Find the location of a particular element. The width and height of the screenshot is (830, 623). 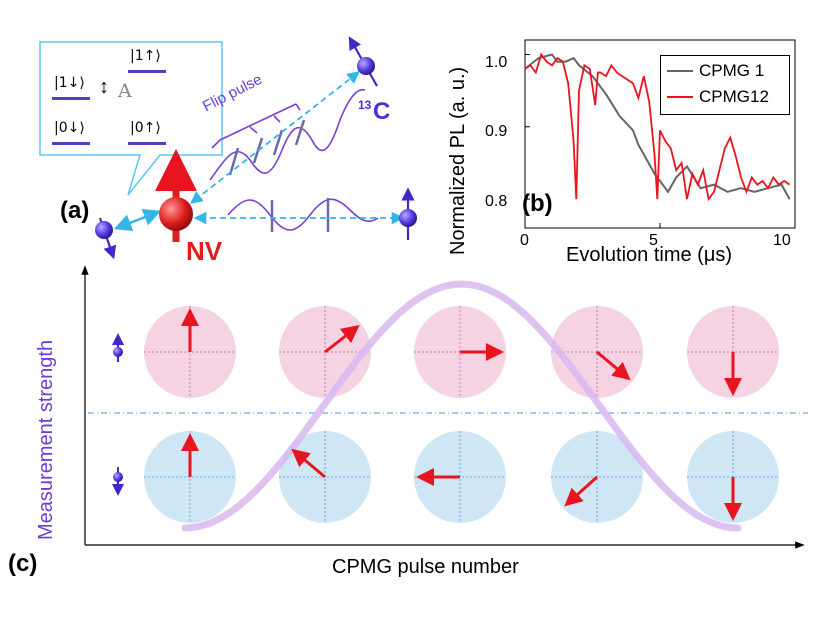

y-tick-label: 1.0 is located at coordinates (496, 62).